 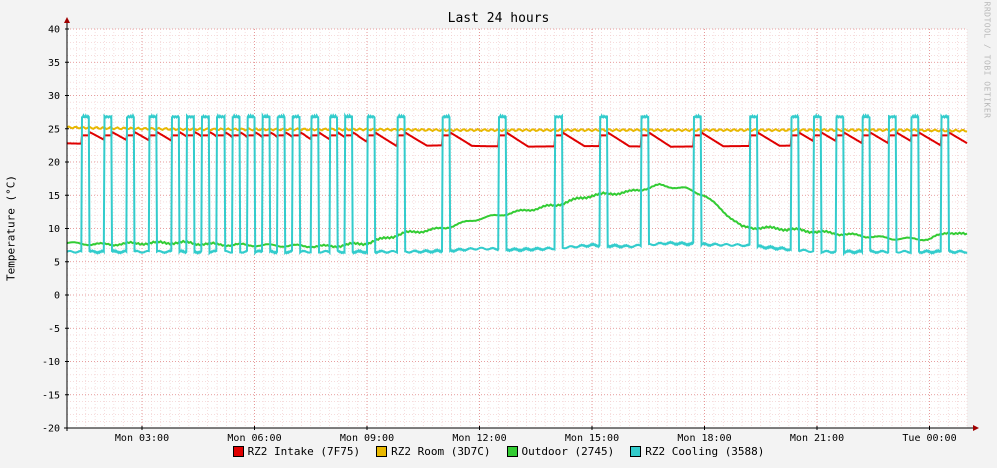 What do you see at coordinates (54, 163) in the screenshot?
I see `y-tick-label: 20` at bounding box center [54, 163].